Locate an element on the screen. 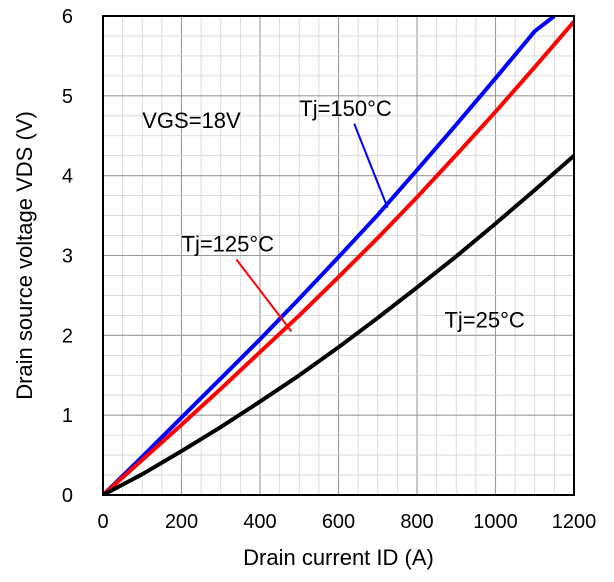  x-tick-label: 200 is located at coordinates (181, 522).